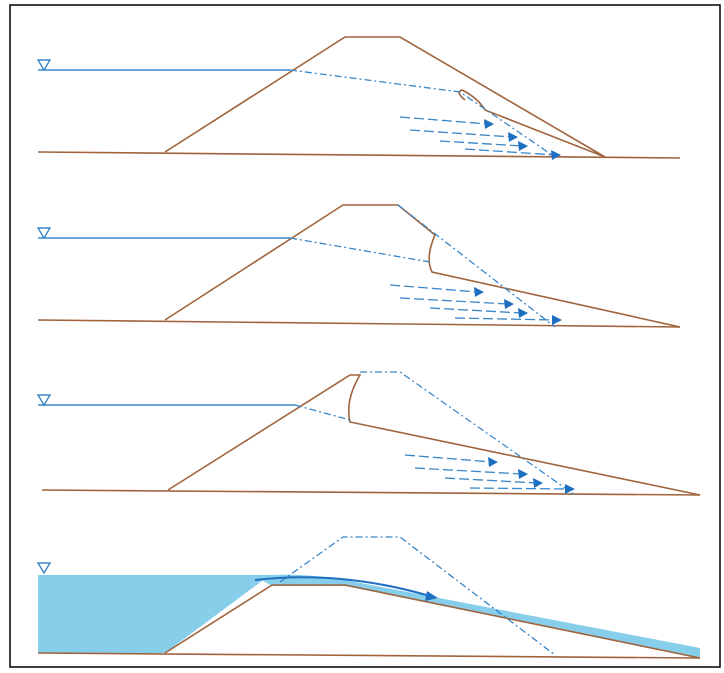  Describe the element at coordinates (431, 596) in the screenshot. I see `arrow-head` at that location.